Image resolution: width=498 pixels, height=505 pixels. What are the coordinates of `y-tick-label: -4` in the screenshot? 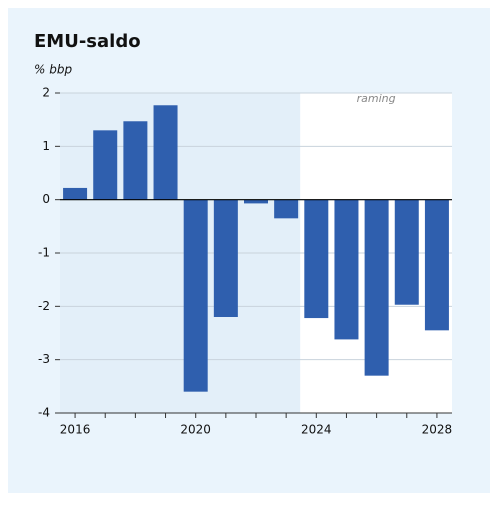 It's located at (44, 413).